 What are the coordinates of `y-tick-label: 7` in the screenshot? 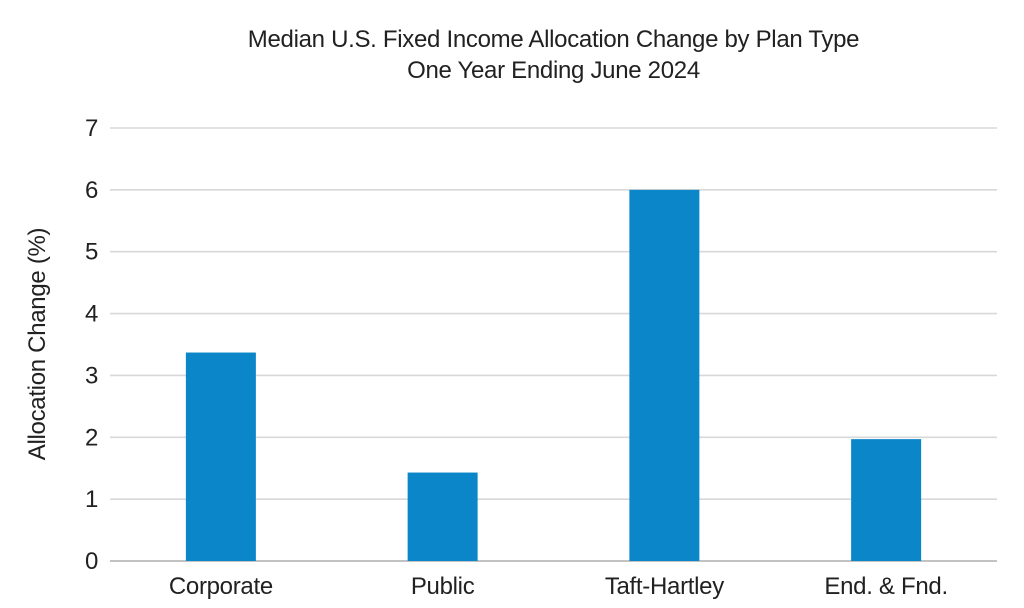 It's located at (91, 128).